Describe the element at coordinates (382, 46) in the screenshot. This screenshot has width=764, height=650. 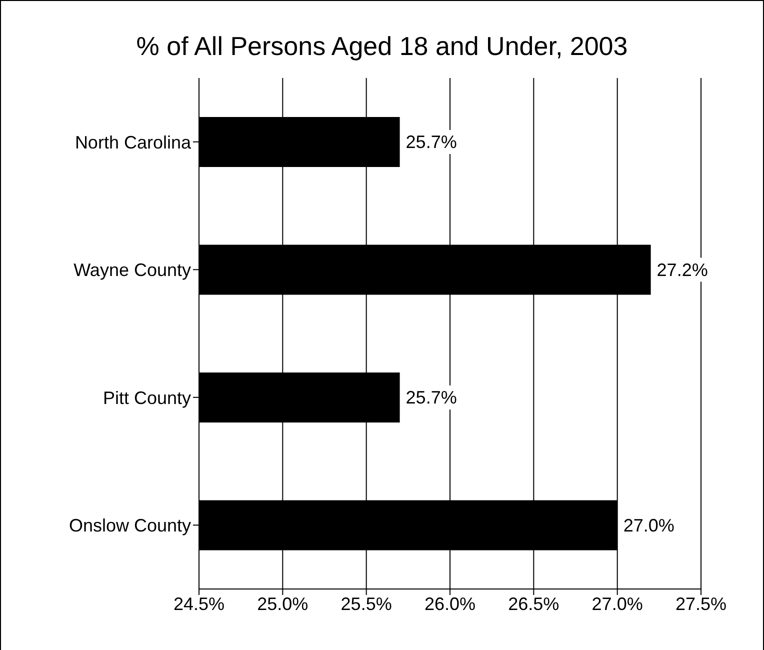
I see `chart-title: % of All Persons Aged 18 and Under, 2003` at that location.